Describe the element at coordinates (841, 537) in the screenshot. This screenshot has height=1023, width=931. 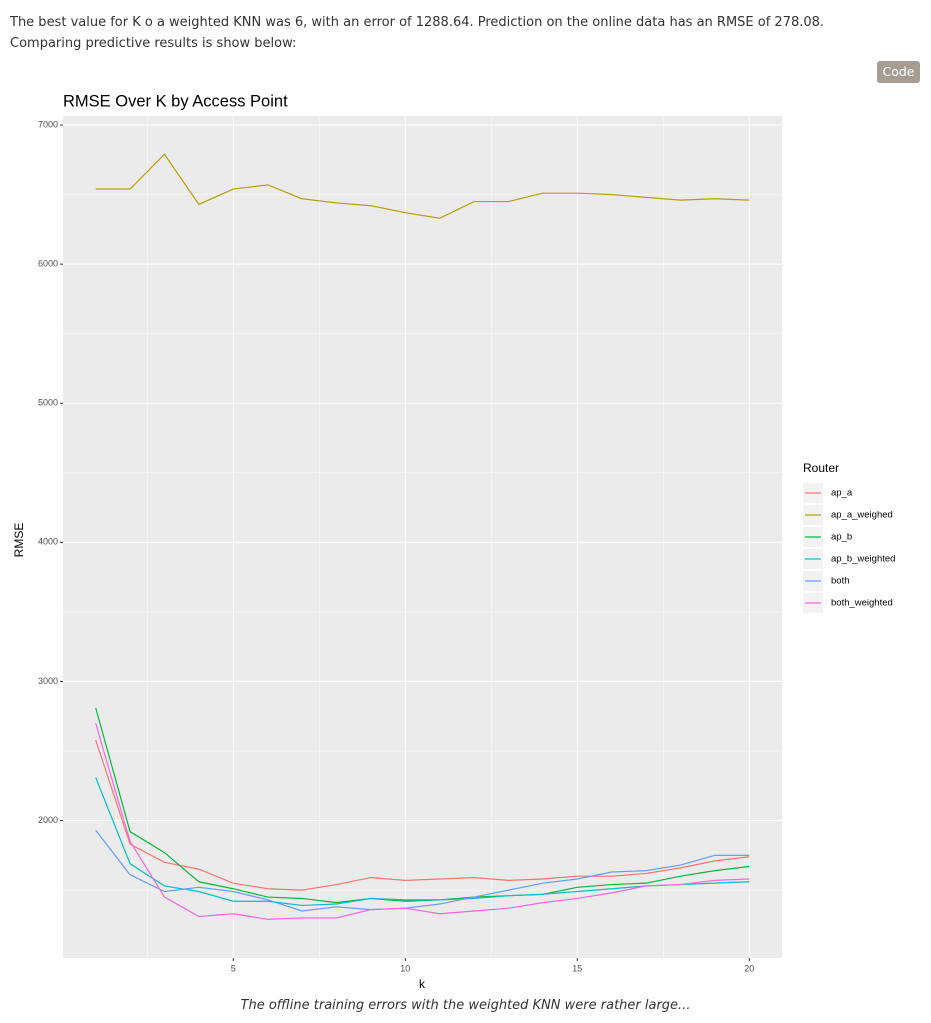
I see `legend-label: ap_b` at that location.